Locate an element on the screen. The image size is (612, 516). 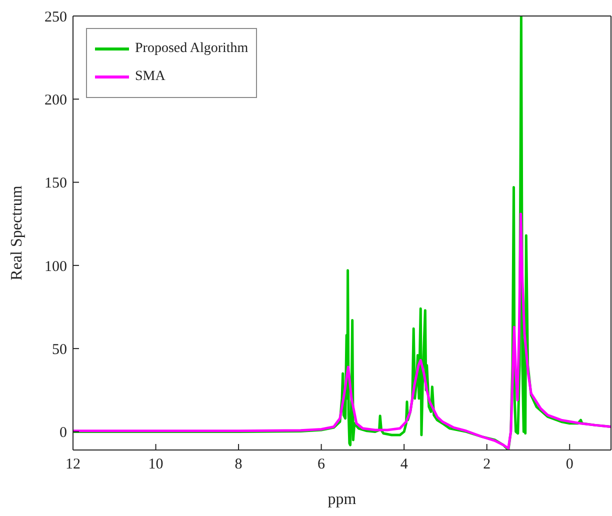
x-tick-label: 6 is located at coordinates (322, 464).